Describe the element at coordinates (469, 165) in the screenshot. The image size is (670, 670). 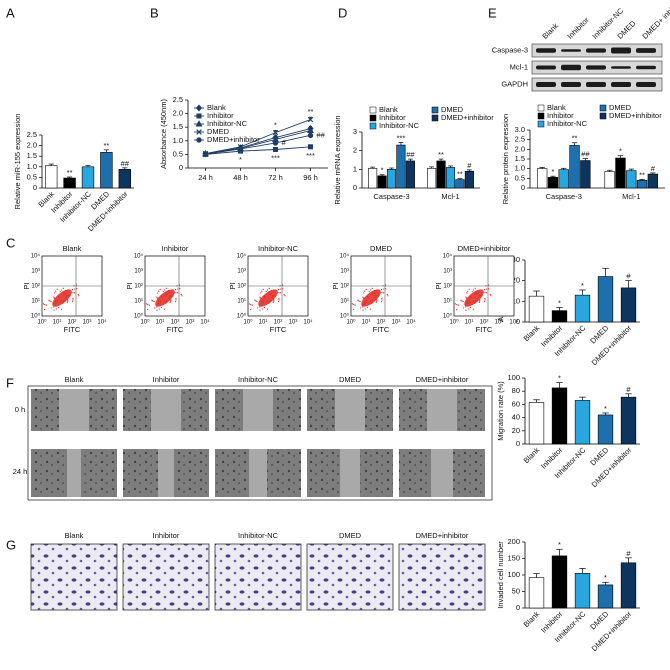
I see `significance: #` at that location.